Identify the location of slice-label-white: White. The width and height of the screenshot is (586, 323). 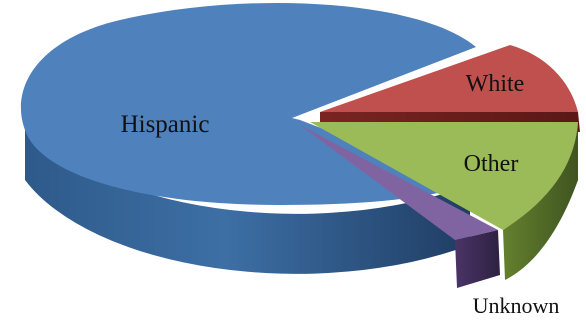
(495, 84).